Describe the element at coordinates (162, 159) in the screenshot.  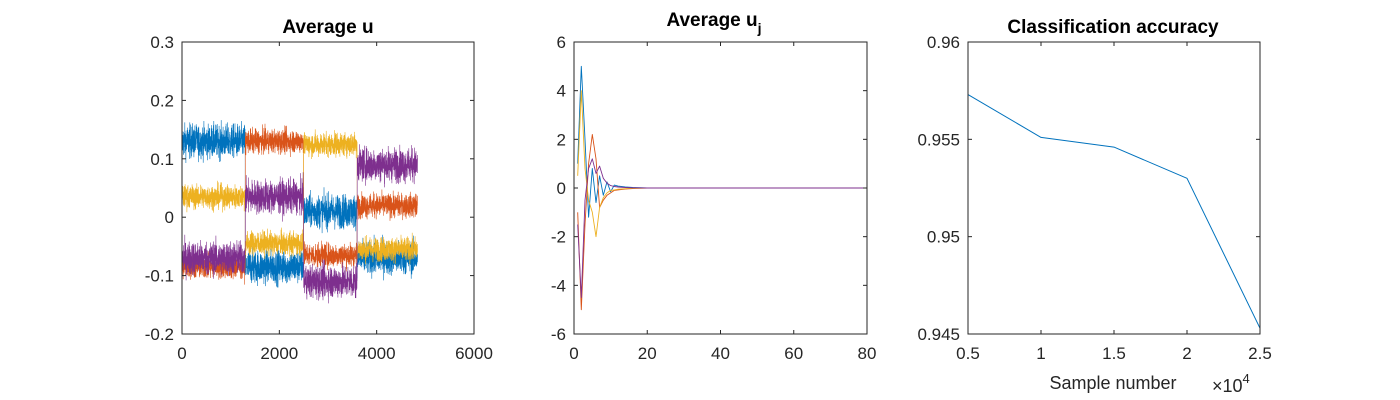
I see `y-tick-label: 0.1` at that location.